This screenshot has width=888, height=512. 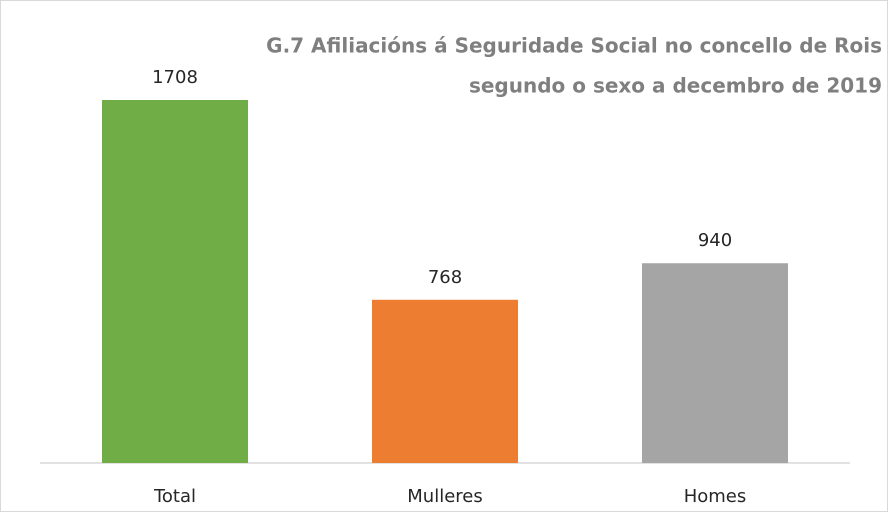 What do you see at coordinates (175, 77) in the screenshot?
I see `value-label: 1708` at bounding box center [175, 77].